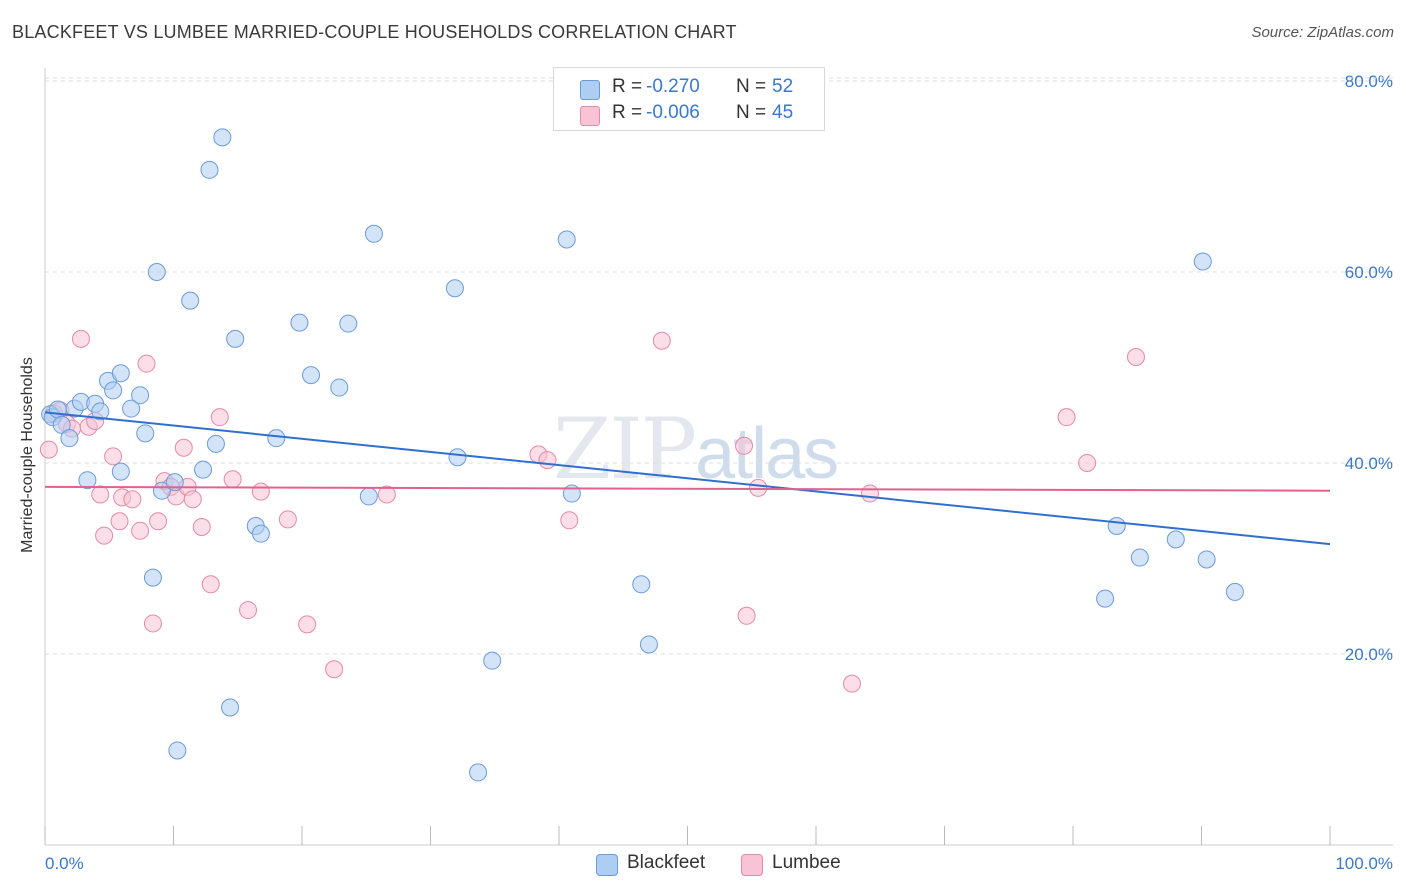 Image resolution: width=1406 pixels, height=892 pixels. I want to click on stats-legend: R = -0.270 N = 52 R = -0.006 N = 45, so click(689, 99).